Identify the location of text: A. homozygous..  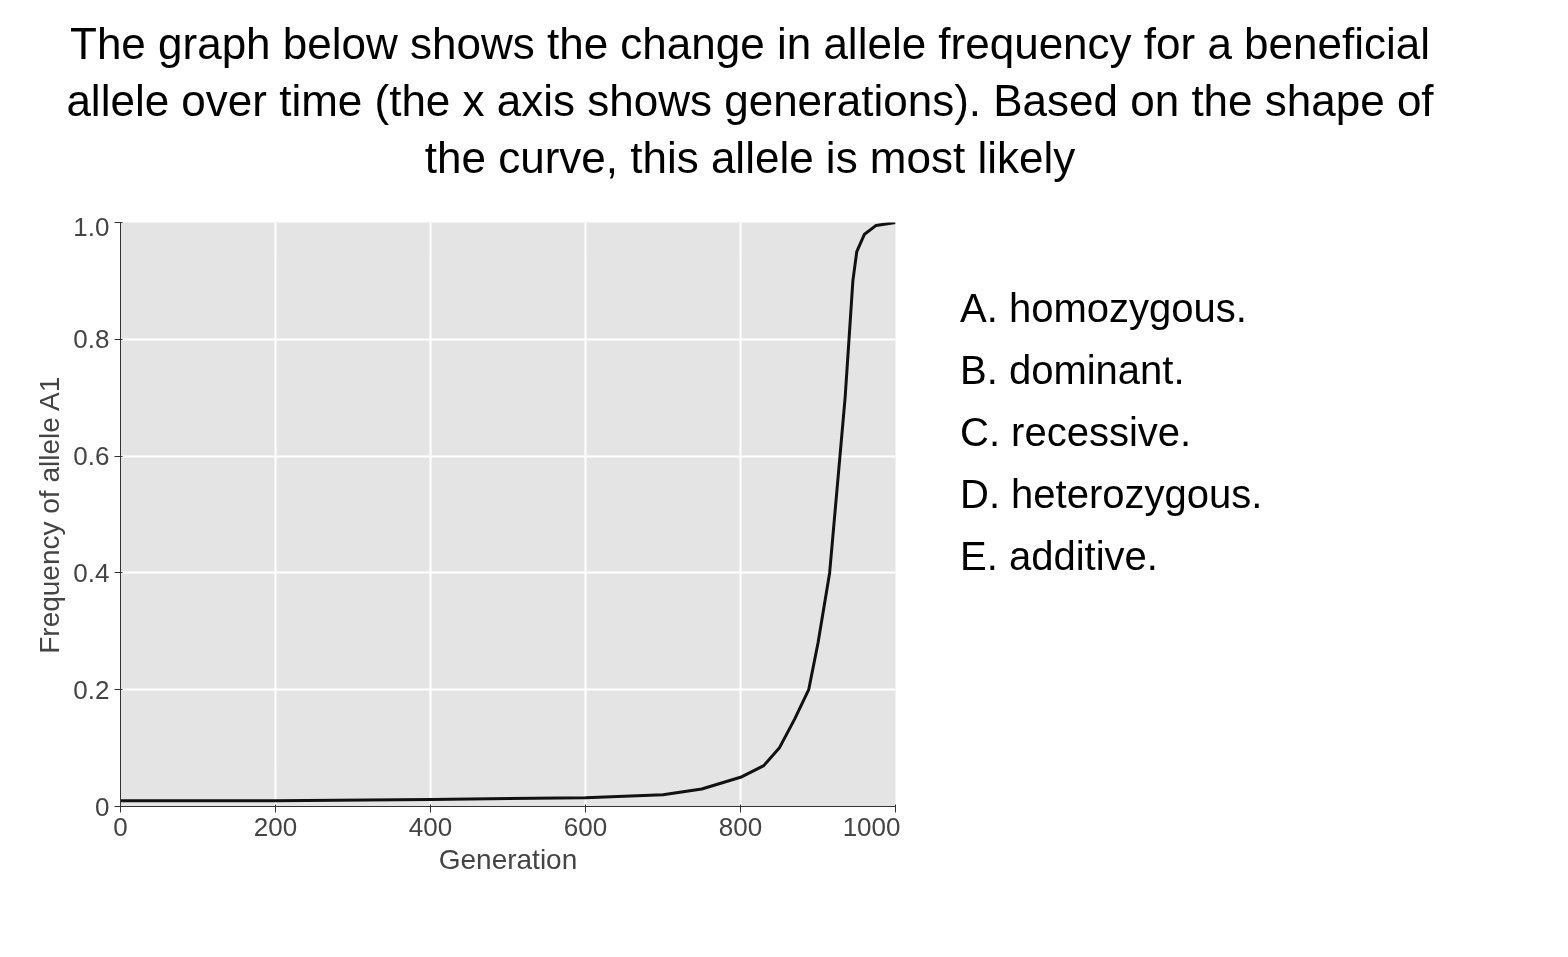
(1103, 307).